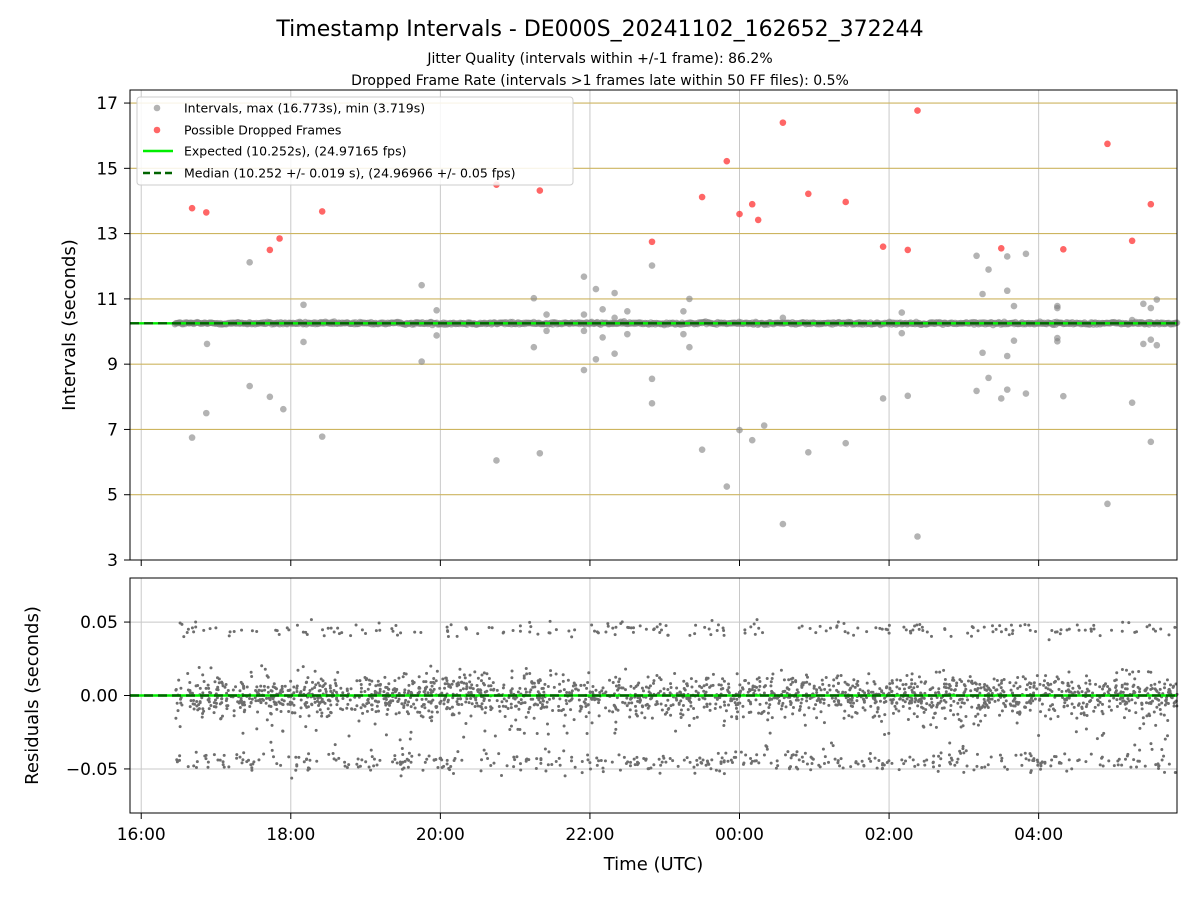 This screenshot has width=1200, height=900. Describe the element at coordinates (440, 835) in the screenshot. I see `x-tick-label: 20:00` at that location.